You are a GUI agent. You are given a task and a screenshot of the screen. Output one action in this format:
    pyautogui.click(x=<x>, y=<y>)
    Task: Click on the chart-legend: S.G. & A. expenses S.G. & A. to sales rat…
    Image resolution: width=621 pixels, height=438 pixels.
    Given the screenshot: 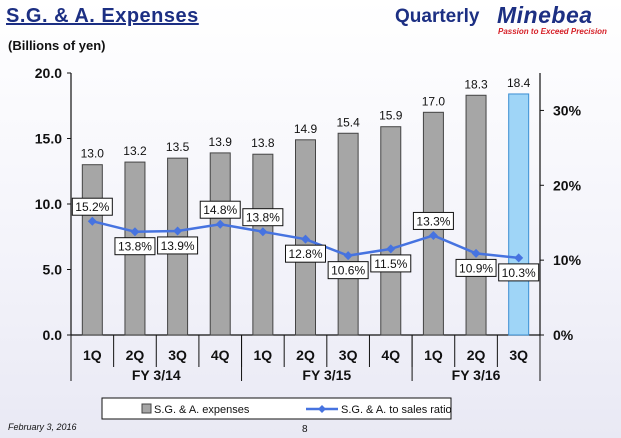 What is the action you would take?
    pyautogui.click(x=276, y=408)
    